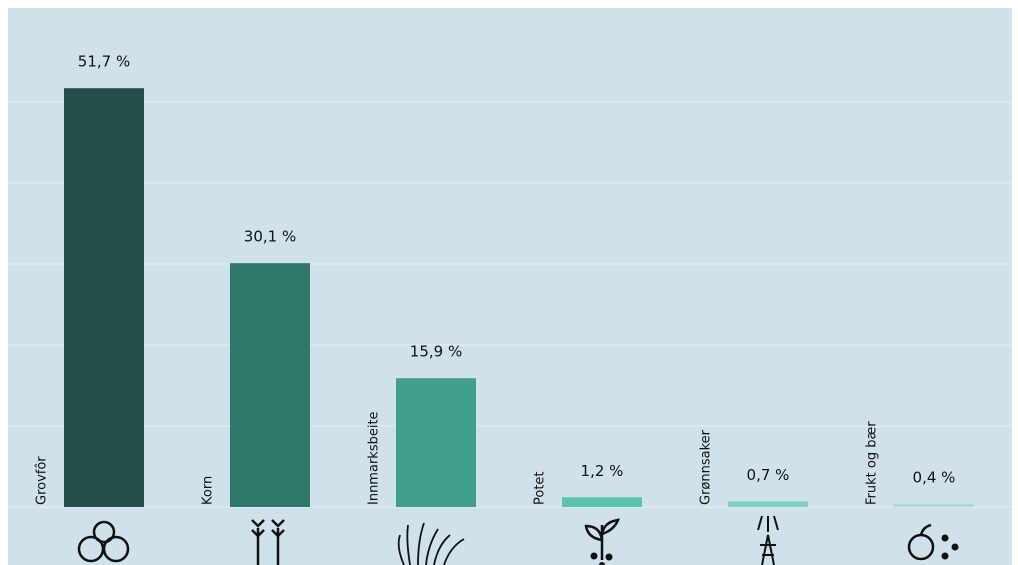  I want to click on value-label: 1,2 %, so click(602, 471).